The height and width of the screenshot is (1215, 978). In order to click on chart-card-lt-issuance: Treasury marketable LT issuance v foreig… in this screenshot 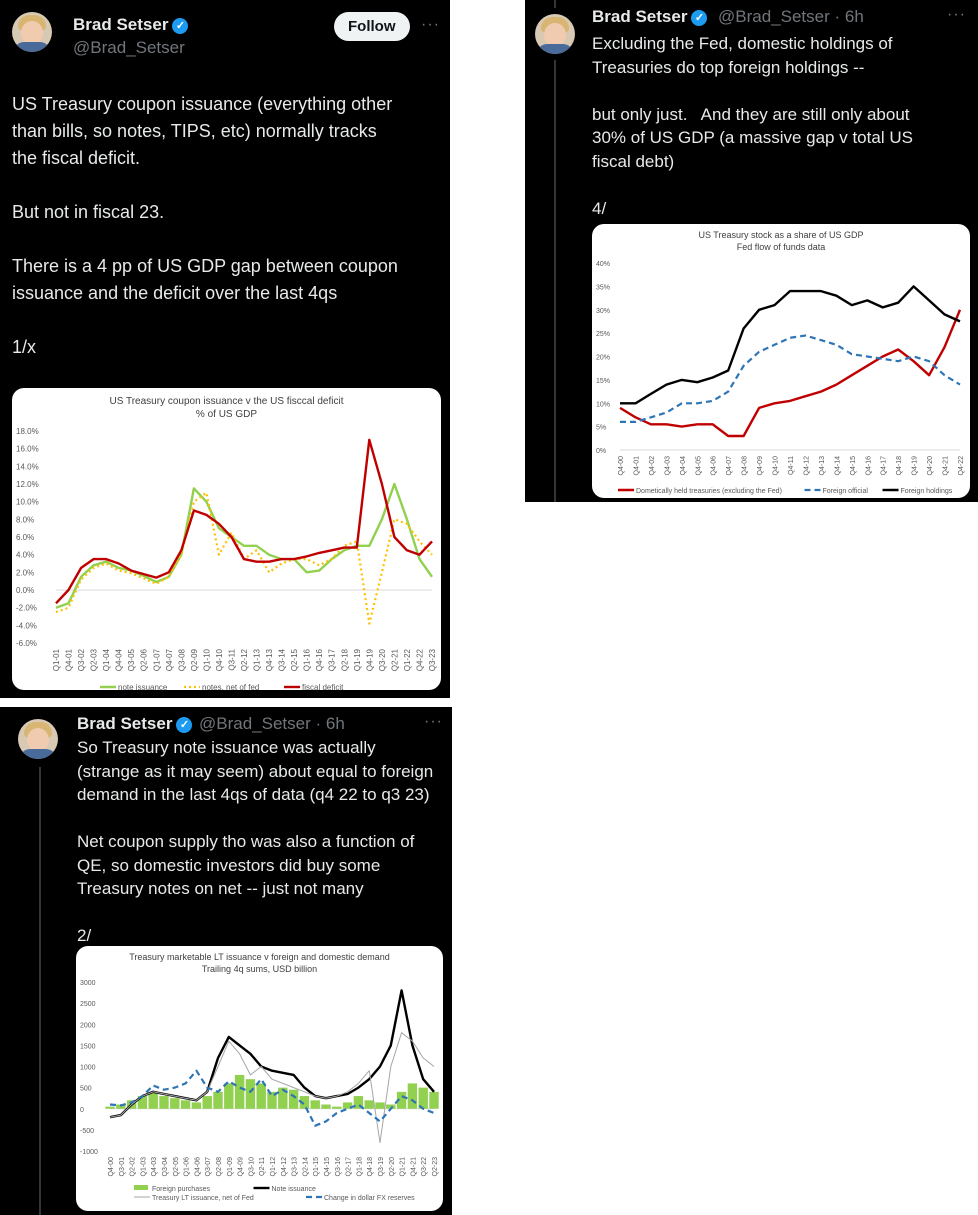, I will do `click(259, 1078)`.